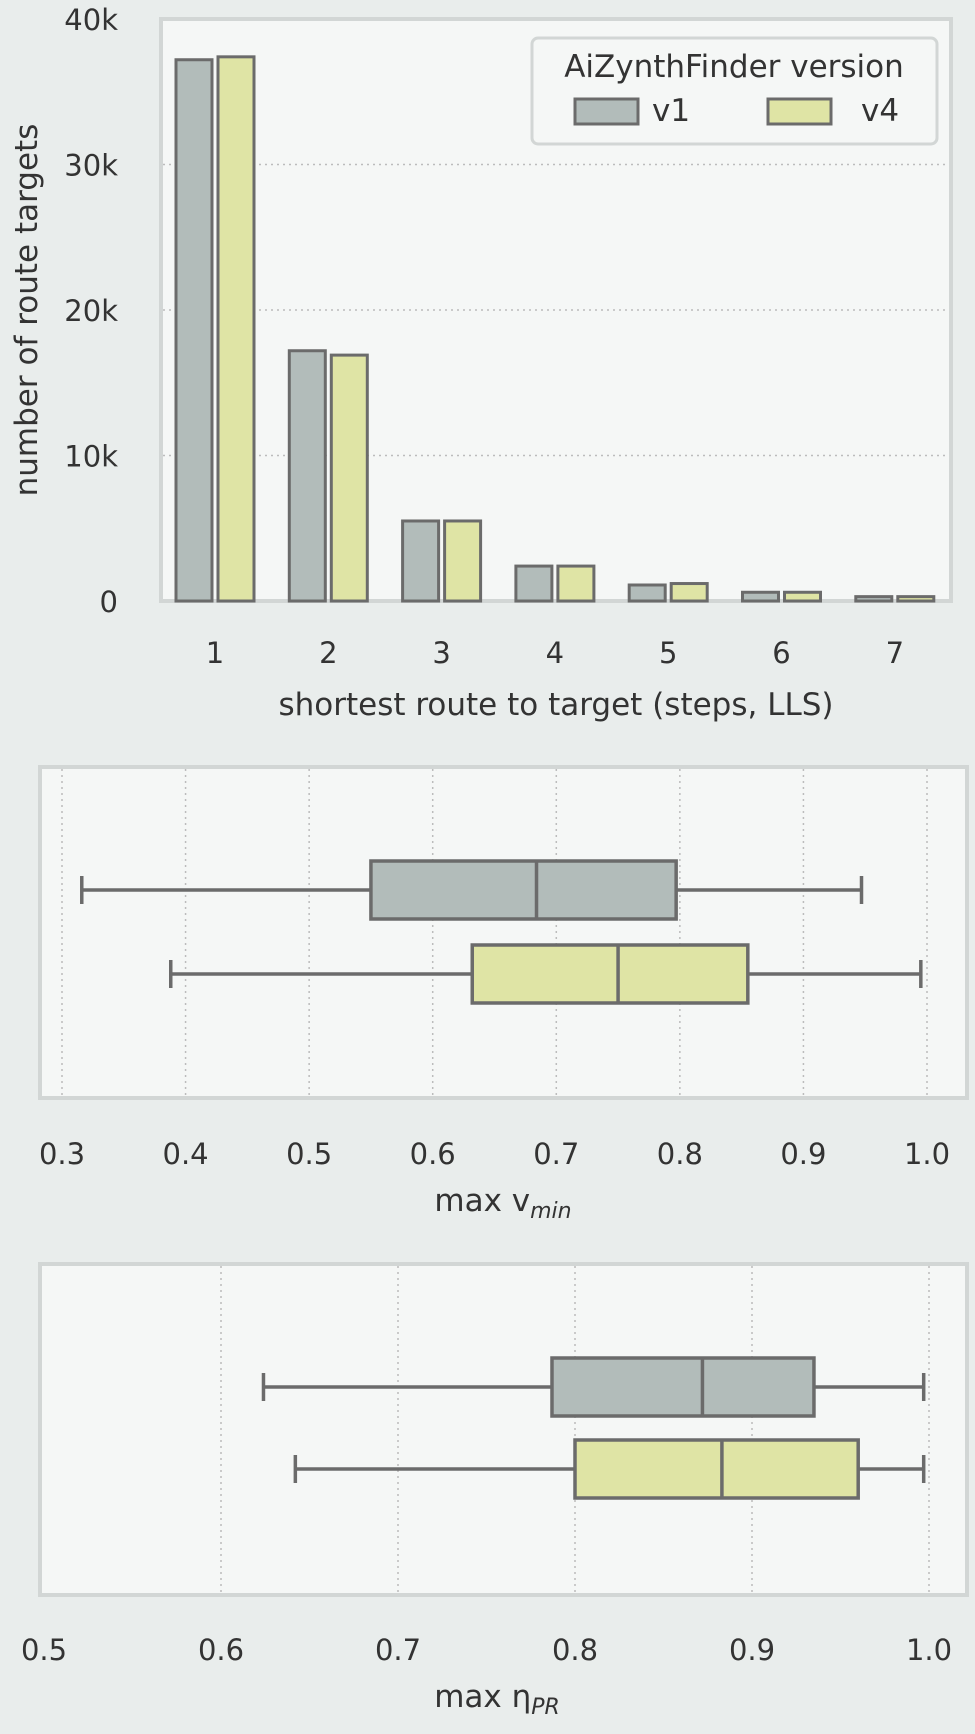  What do you see at coordinates (328, 653) in the screenshot?
I see `x-tick-label: 2` at bounding box center [328, 653].